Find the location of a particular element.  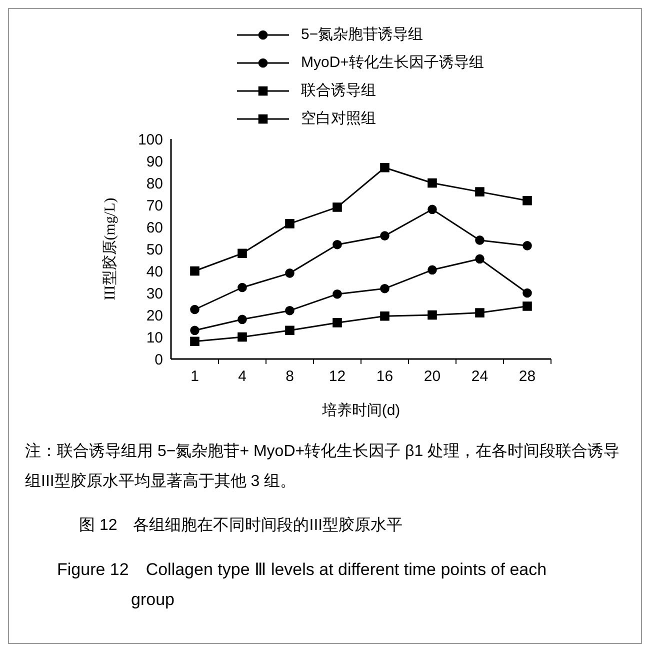

y-tick-label: 40 is located at coordinates (154, 271).